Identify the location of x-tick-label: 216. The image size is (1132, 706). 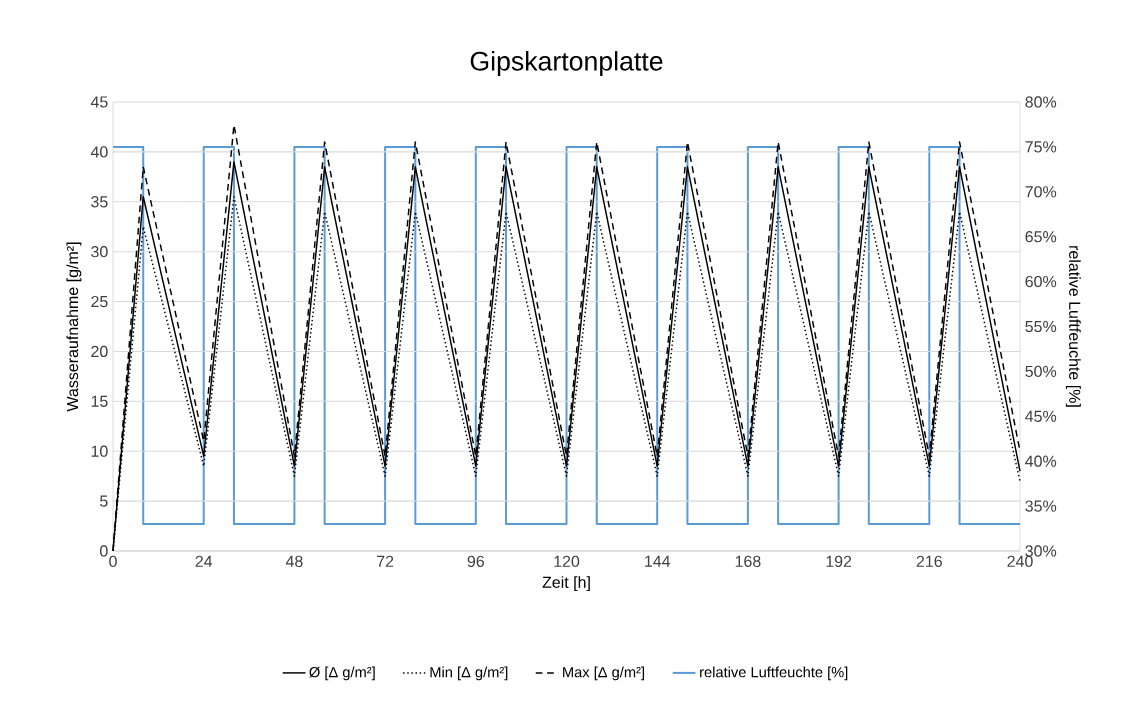
(929, 561).